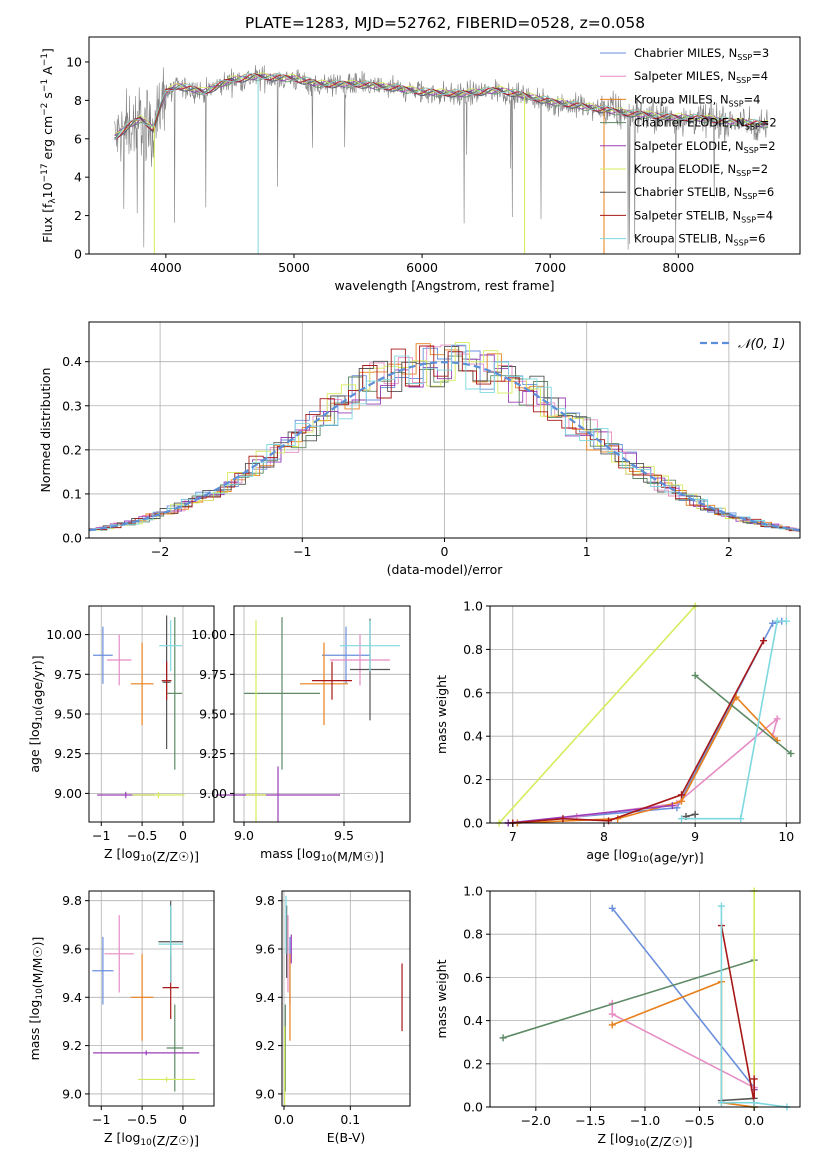 This screenshot has height=1170, width=819. What do you see at coordinates (72, 948) in the screenshot?
I see `y-tick-label: 9.6` at bounding box center [72, 948].